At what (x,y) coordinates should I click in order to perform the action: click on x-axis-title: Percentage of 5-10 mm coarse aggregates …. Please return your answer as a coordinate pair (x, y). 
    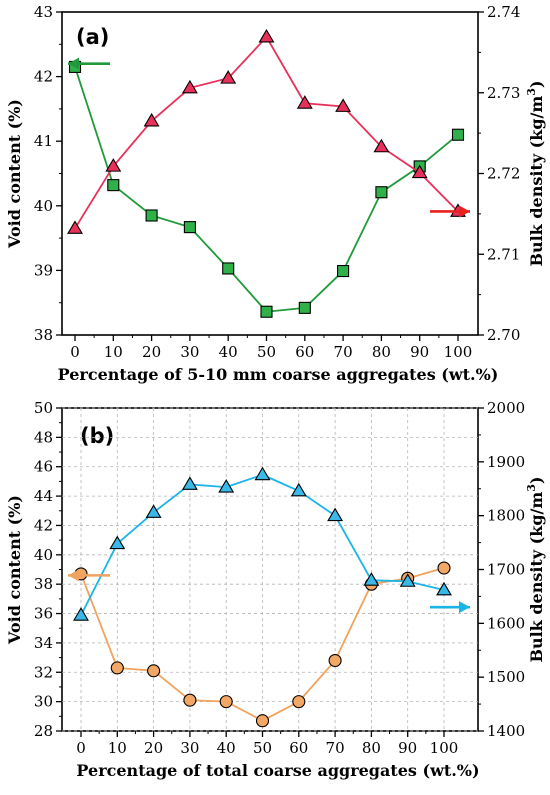
    Looking at the image, I should click on (278, 374).